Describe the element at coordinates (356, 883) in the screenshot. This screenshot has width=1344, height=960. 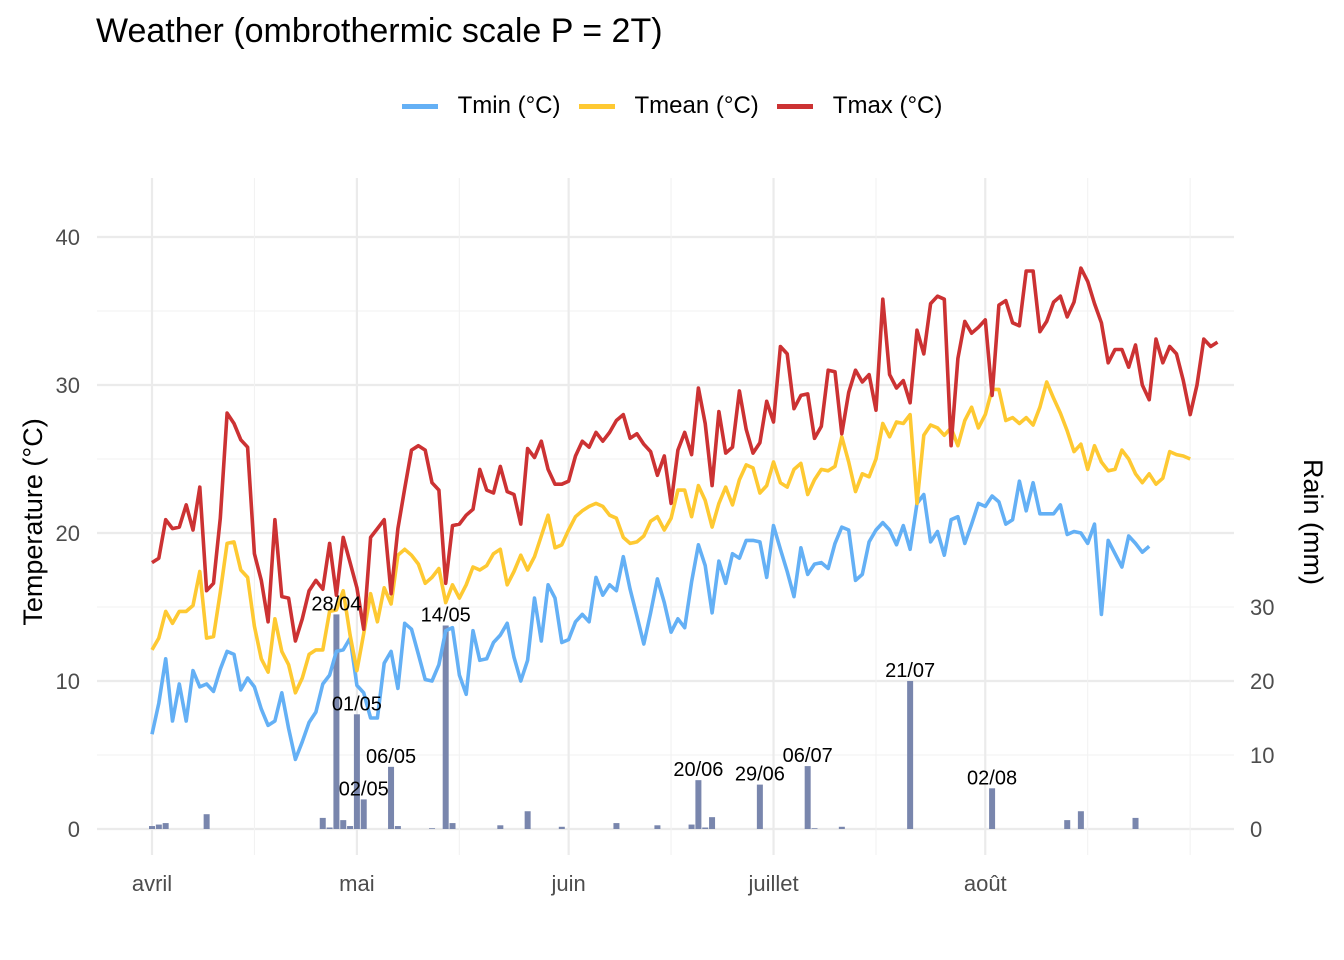
I see `x-tick-label: mai` at that location.